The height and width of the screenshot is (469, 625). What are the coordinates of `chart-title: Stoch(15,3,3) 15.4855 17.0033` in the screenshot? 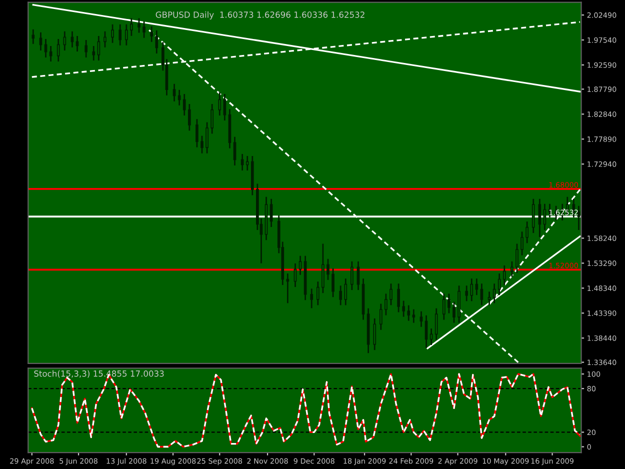 It's located at (99, 374).